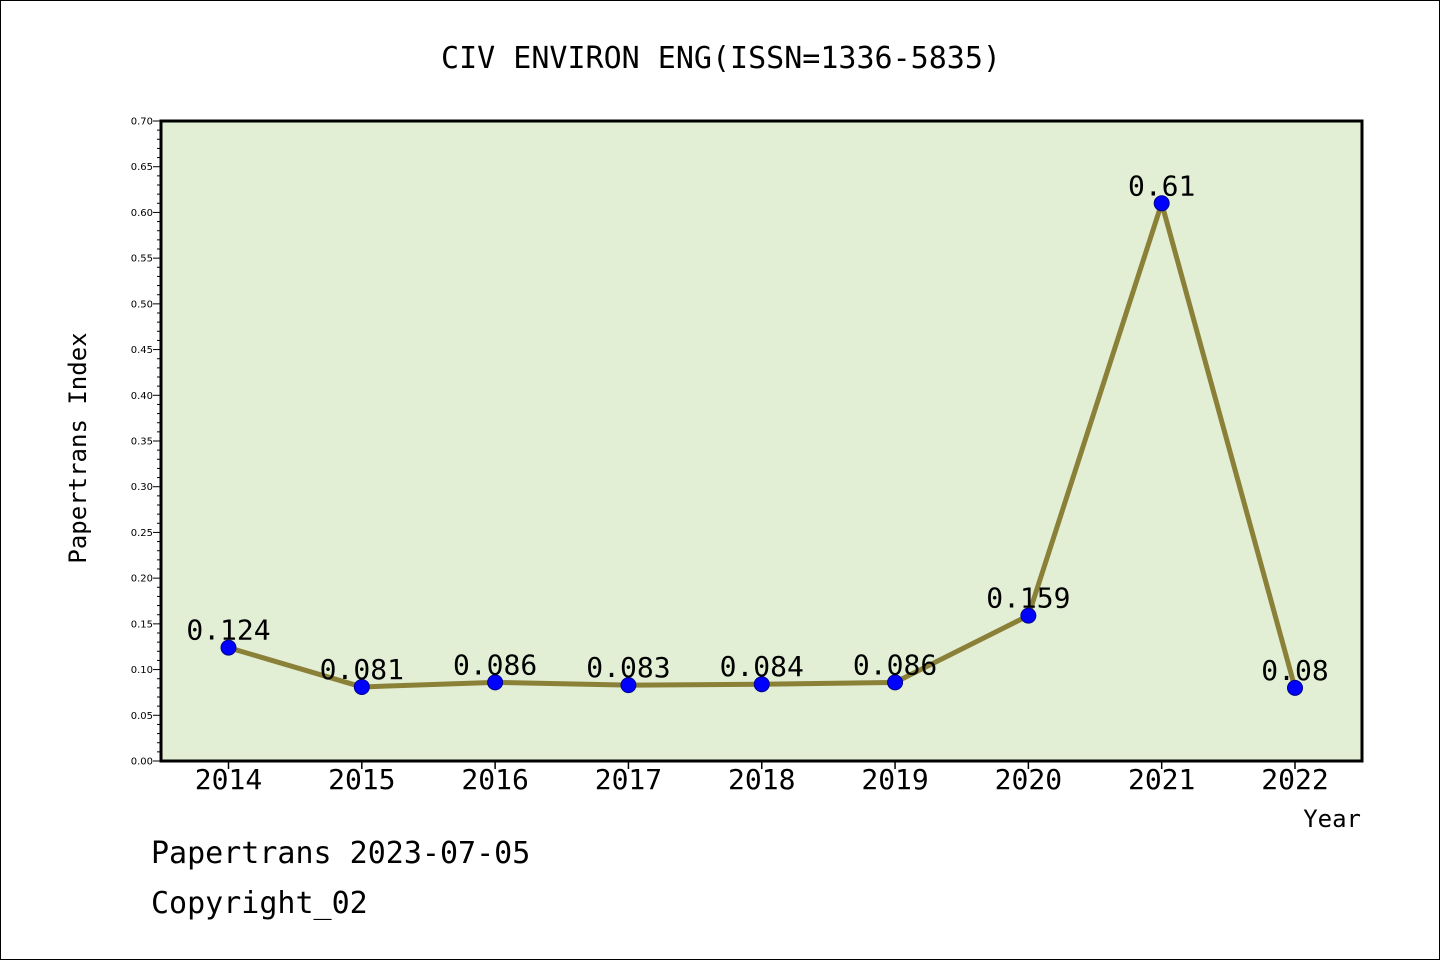 This screenshot has width=1440, height=961. Describe the element at coordinates (142, 259) in the screenshot. I see `y-tick-label: 0.55` at that location.